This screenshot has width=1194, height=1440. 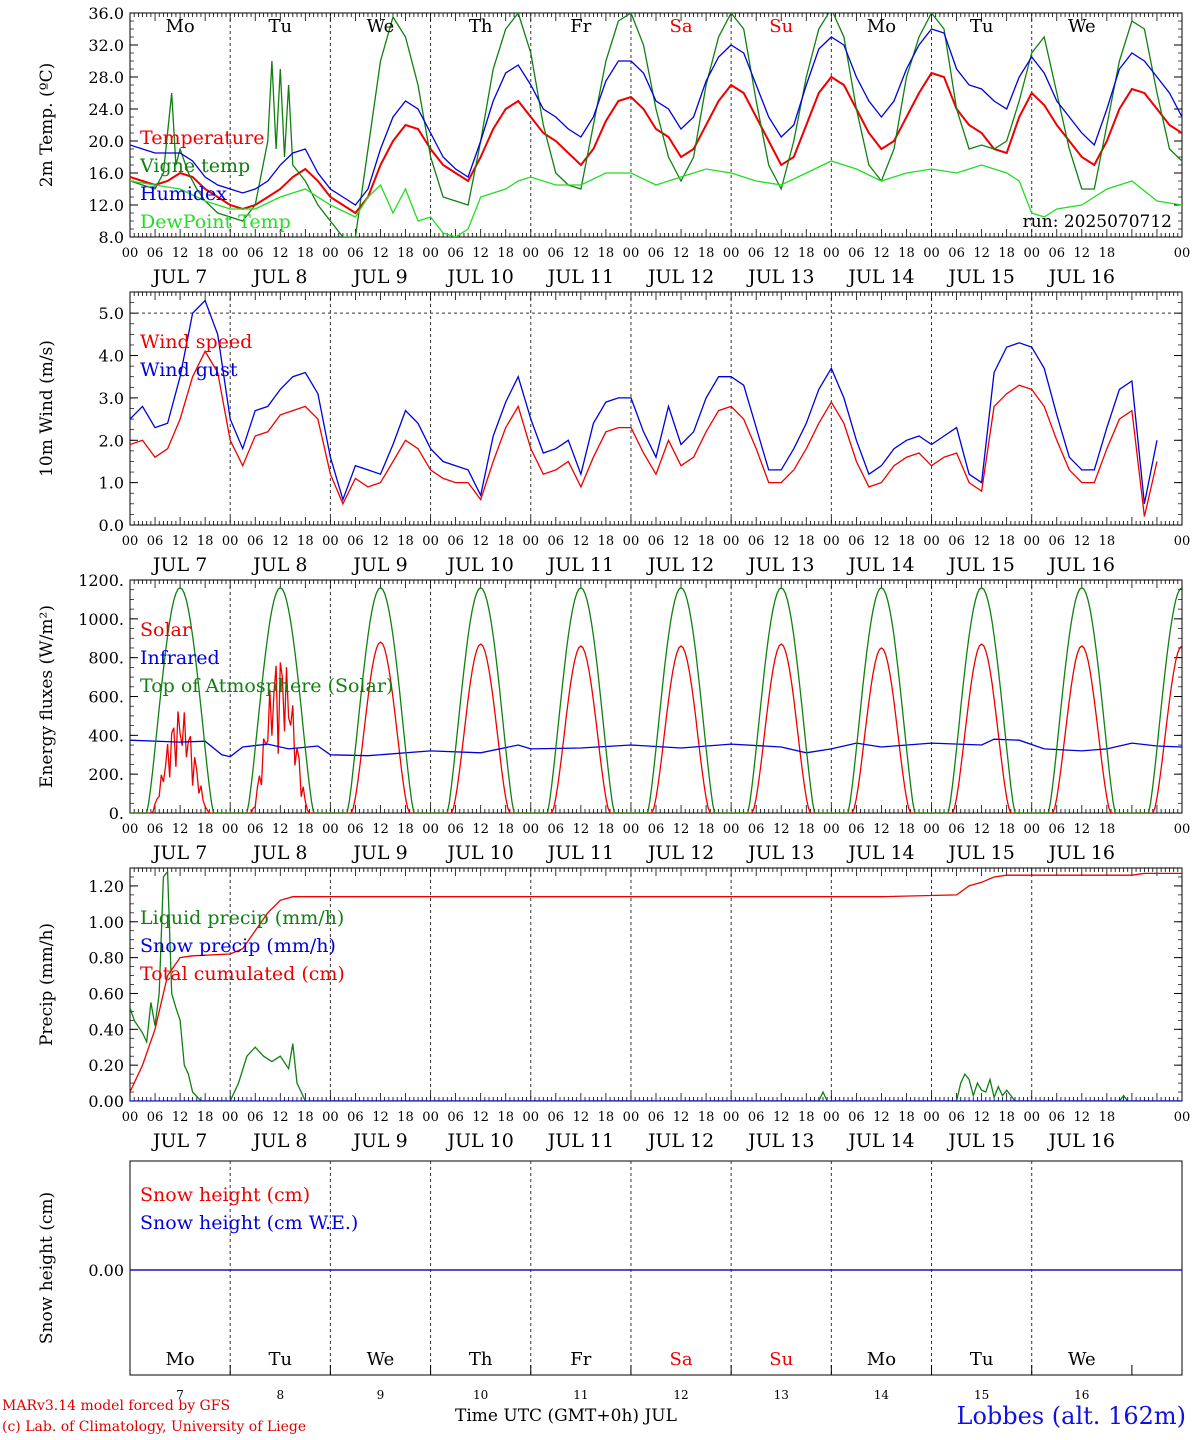 What do you see at coordinates (481, 26) in the screenshot?
I see `day-name-top: Th` at bounding box center [481, 26].